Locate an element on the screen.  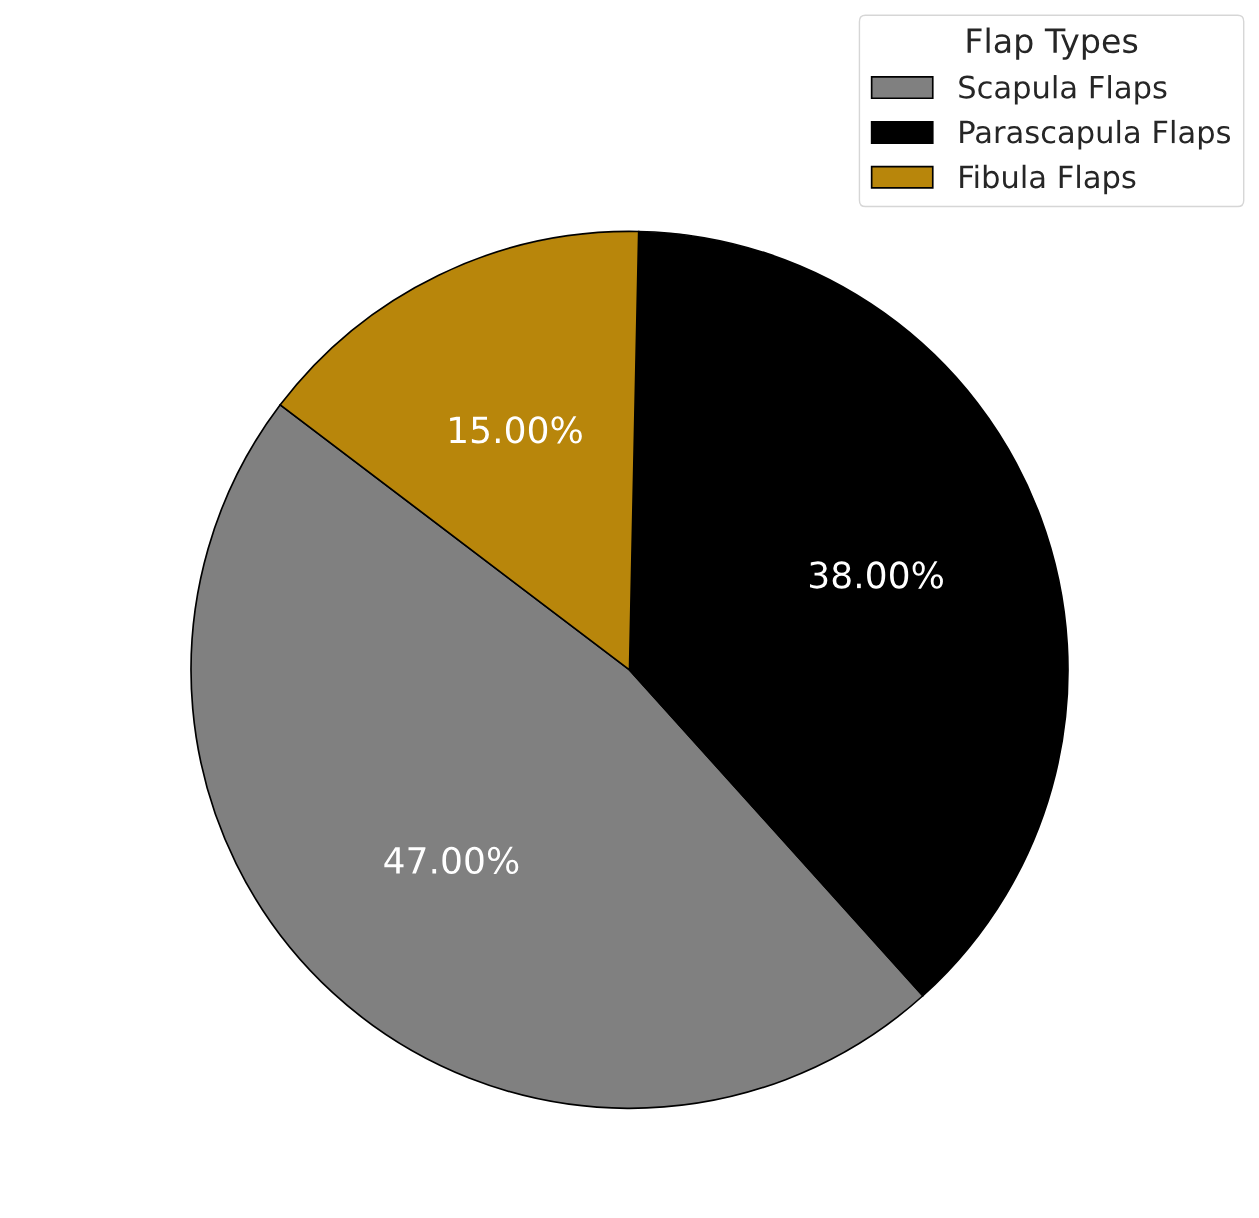
legend-title: Flap Types is located at coordinates (1052, 43).